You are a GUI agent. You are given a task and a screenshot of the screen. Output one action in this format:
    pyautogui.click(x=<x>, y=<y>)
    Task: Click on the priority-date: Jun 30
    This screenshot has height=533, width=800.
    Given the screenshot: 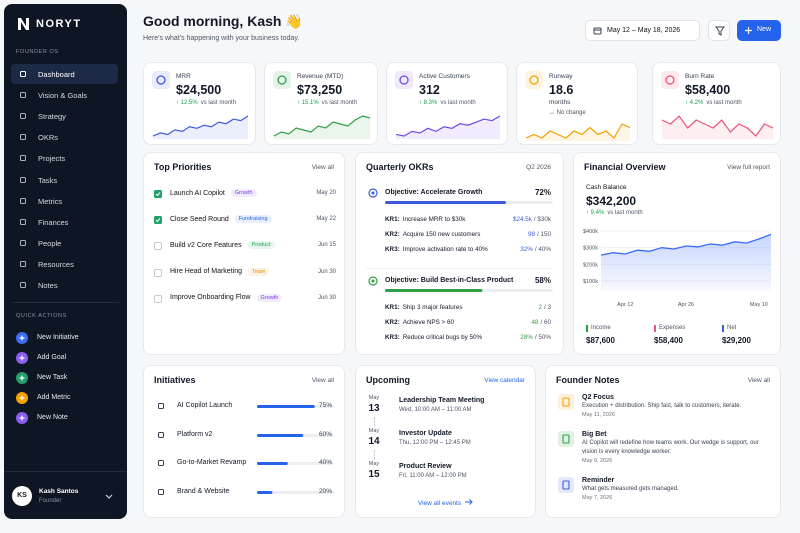 What is the action you would take?
    pyautogui.click(x=326, y=297)
    